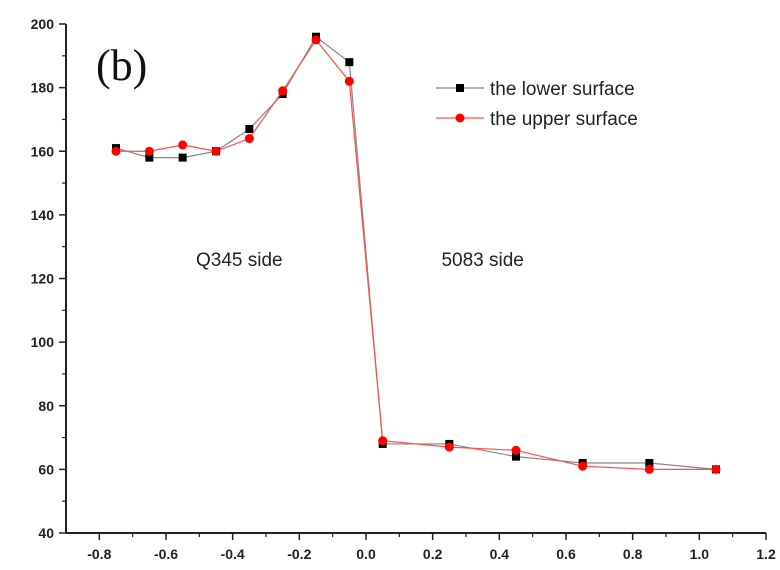  Describe the element at coordinates (500, 554) in the screenshot. I see `x-tick-label: 0.4` at that location.